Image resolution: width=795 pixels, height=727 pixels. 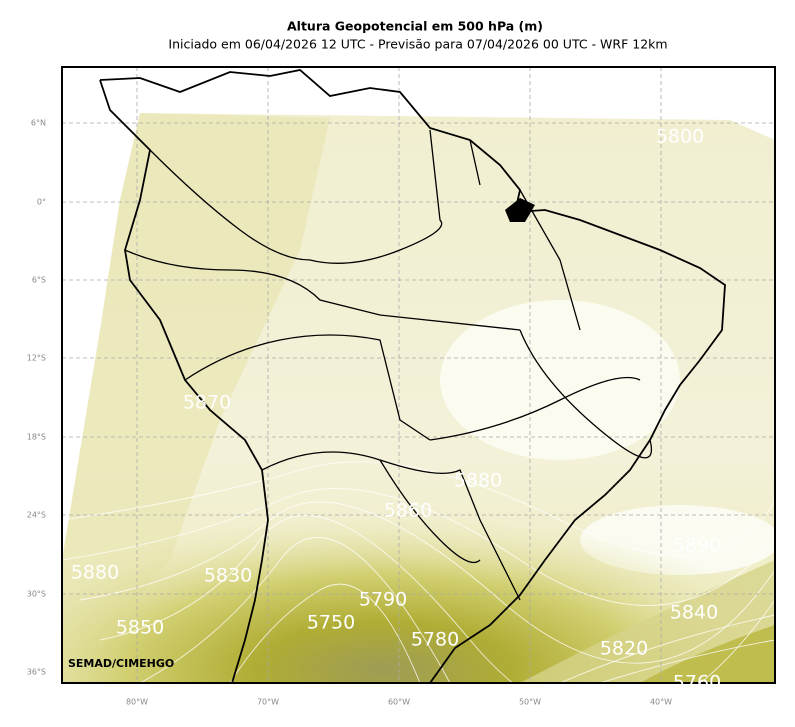 What do you see at coordinates (36, 437) in the screenshot?
I see `lat-label: 18°S` at bounding box center [36, 437].